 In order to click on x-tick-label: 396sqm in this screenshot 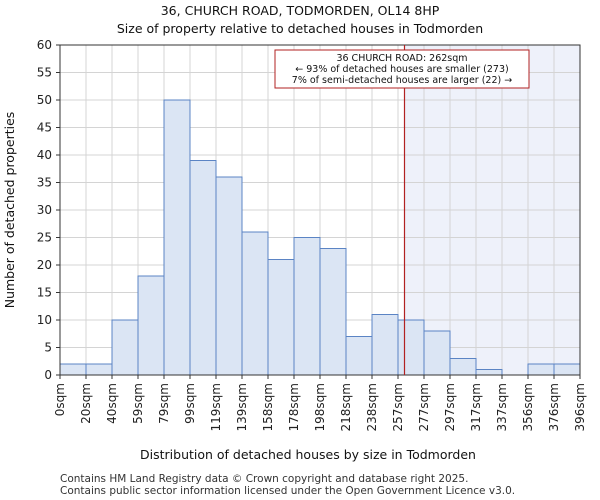, I will do `click(580, 407)`.